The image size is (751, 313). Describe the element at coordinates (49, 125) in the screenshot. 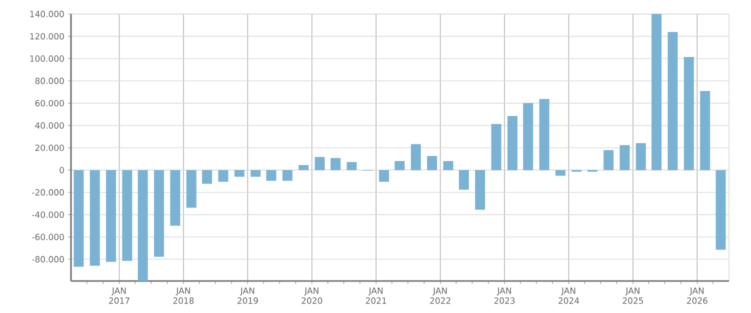

I see `y-tick-label: 40.000` at that location.